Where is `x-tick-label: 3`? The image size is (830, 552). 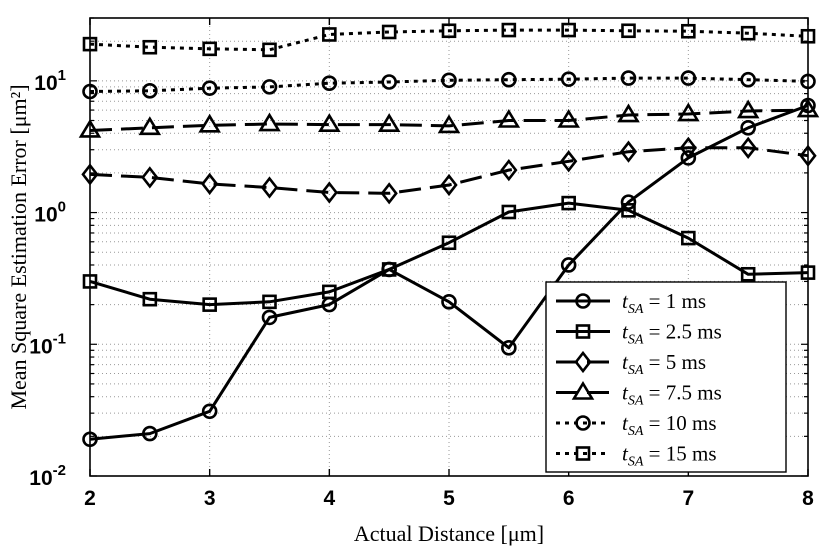 x-tick-label: 3 is located at coordinates (210, 498).